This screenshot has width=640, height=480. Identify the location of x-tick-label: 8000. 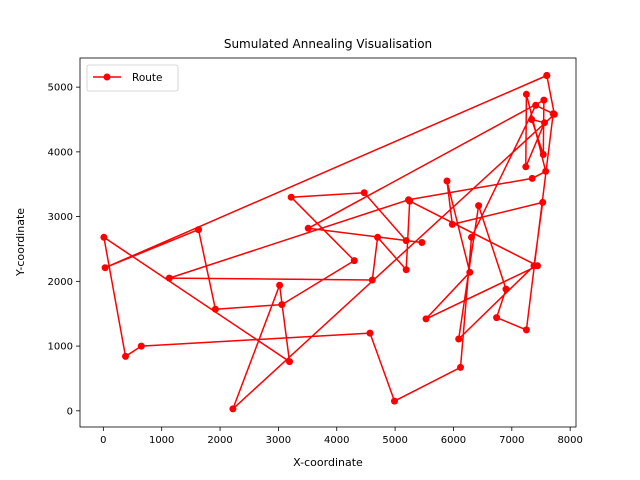
(569, 440).